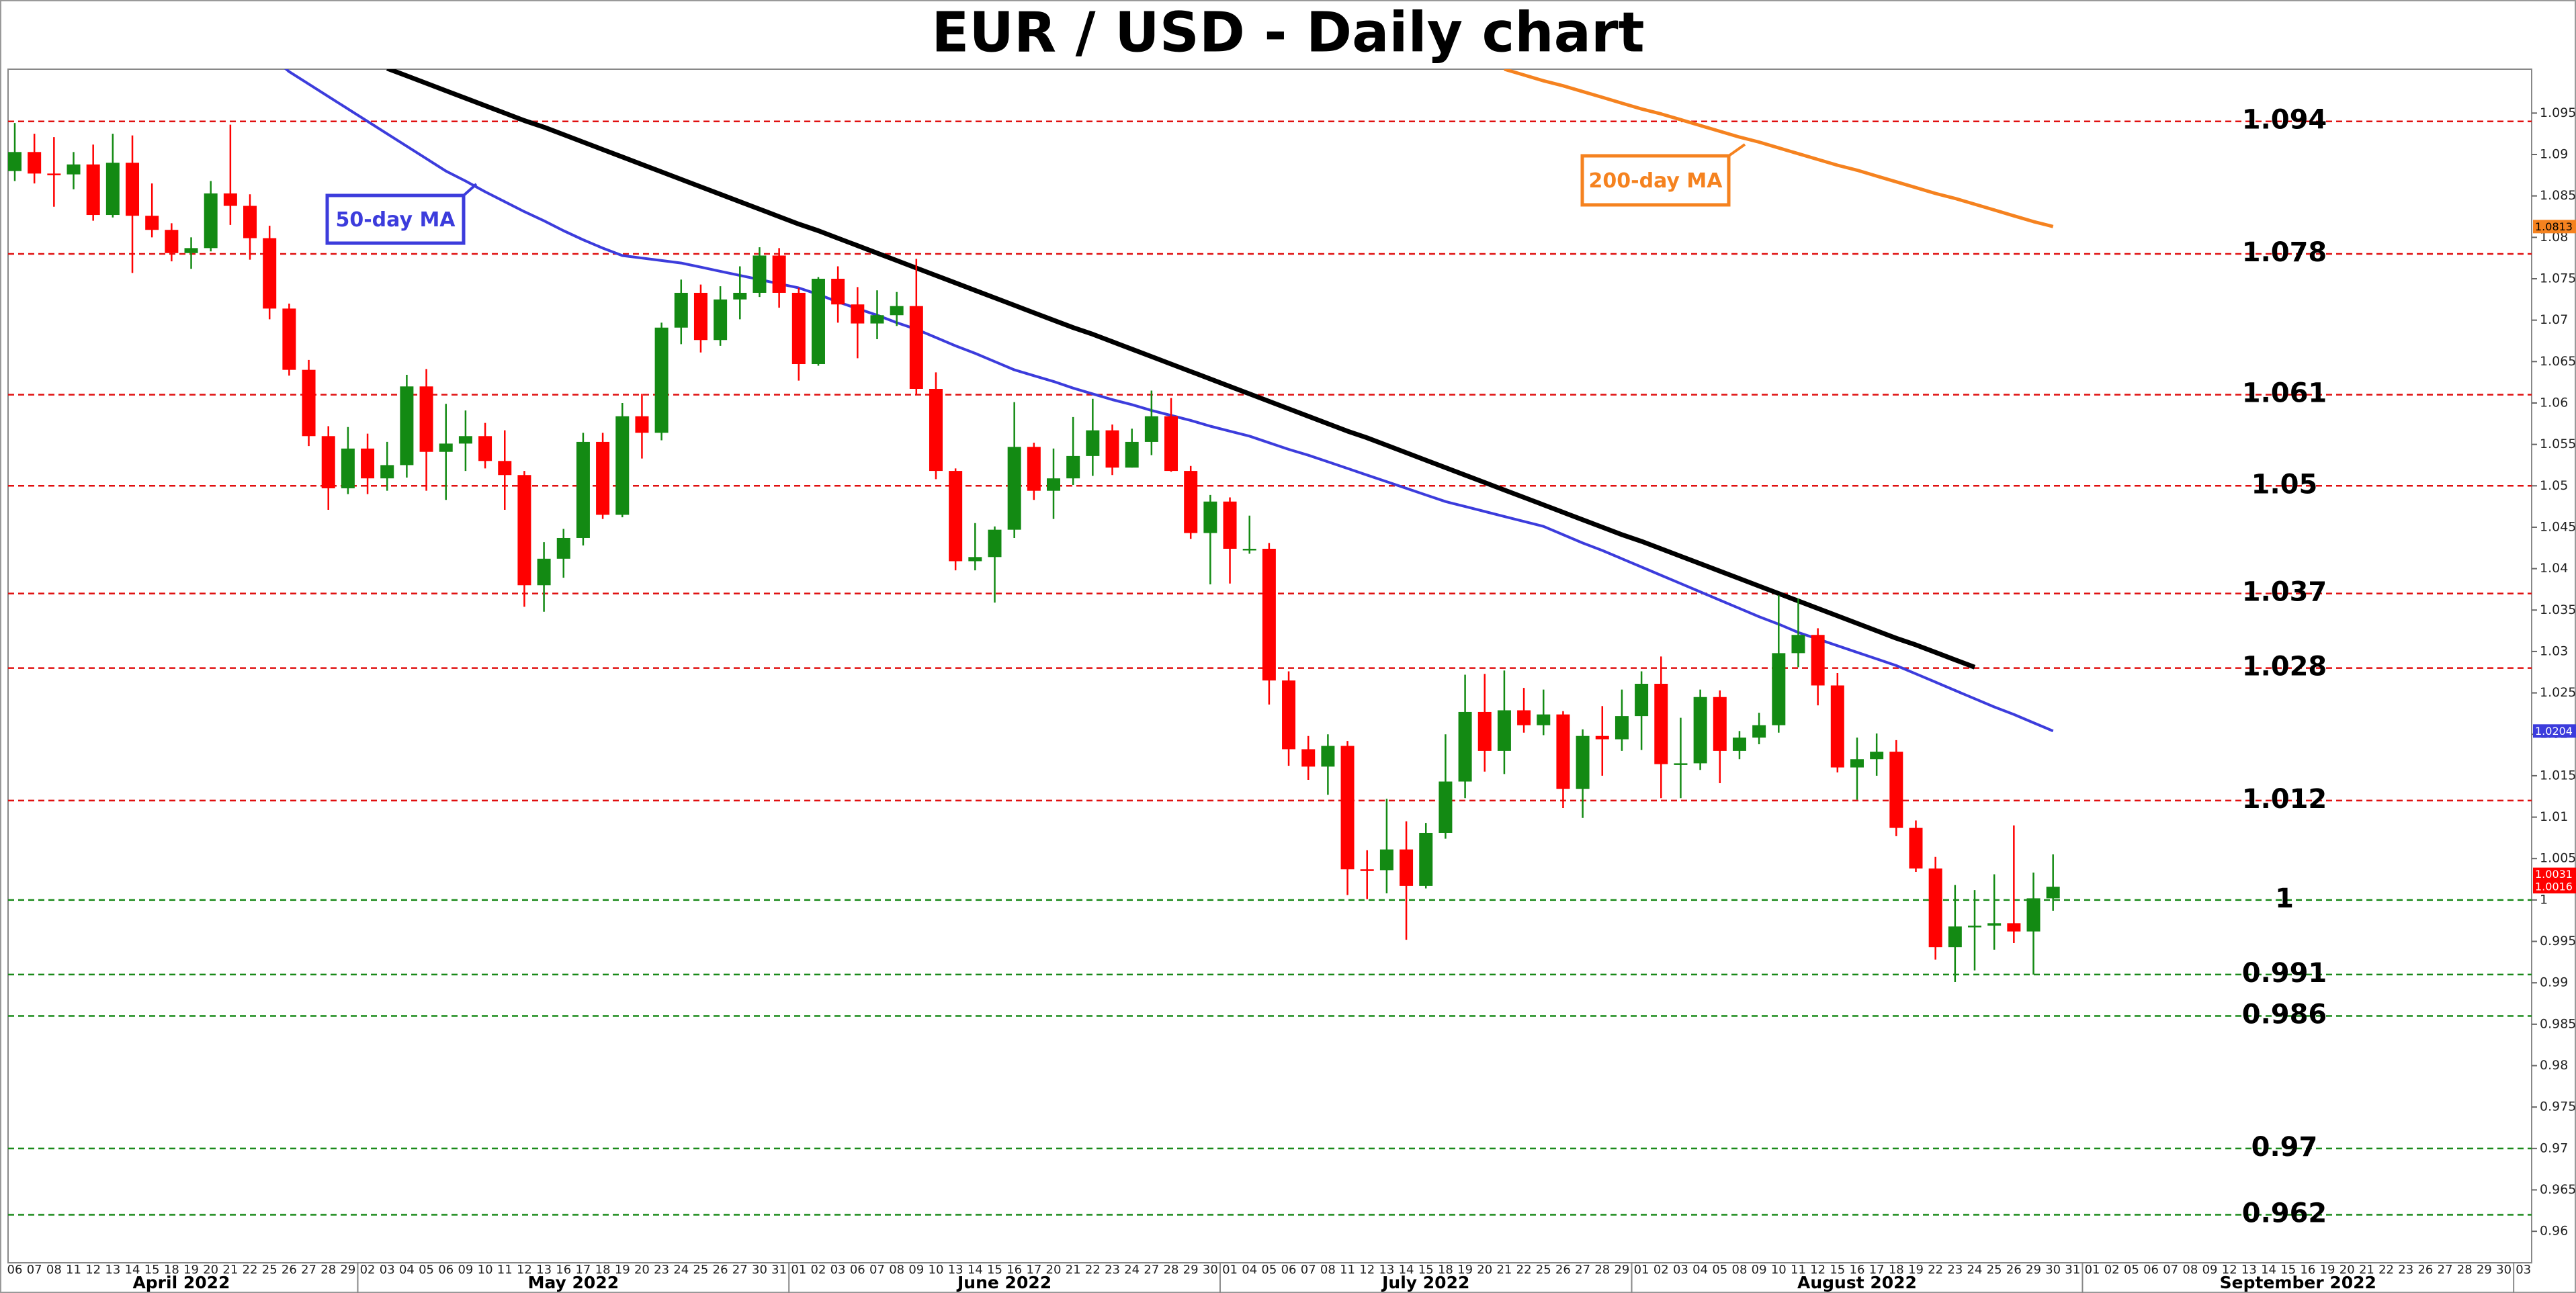 The width and height of the screenshot is (2576, 1293). What do you see at coordinates (2072, 1270) in the screenshot?
I see `x-tick-label: 31` at bounding box center [2072, 1270].